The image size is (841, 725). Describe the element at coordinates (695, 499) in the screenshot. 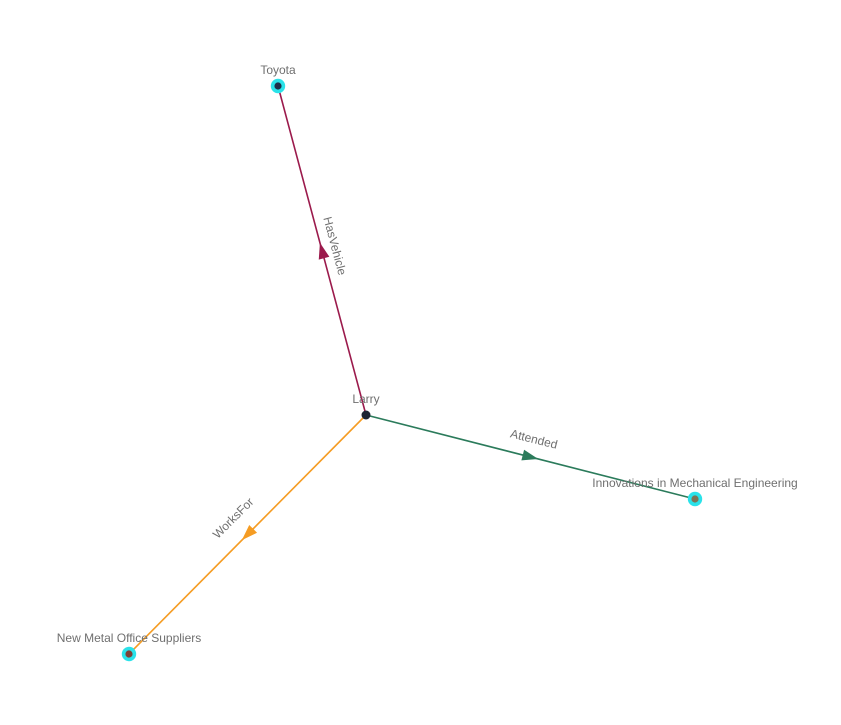

I see `node-innovations-in-mechanical-engineering` at that location.